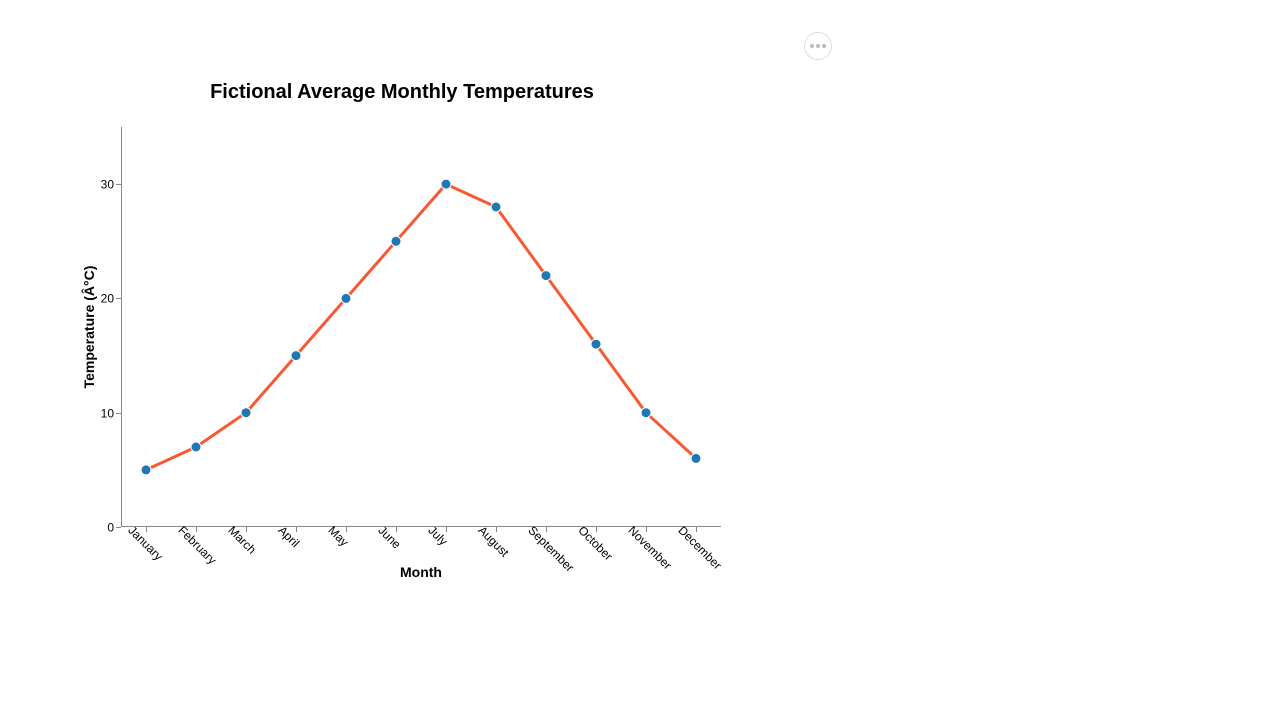 The image size is (1280, 720). What do you see at coordinates (108, 414) in the screenshot?
I see `y-tick-label: 10` at bounding box center [108, 414].